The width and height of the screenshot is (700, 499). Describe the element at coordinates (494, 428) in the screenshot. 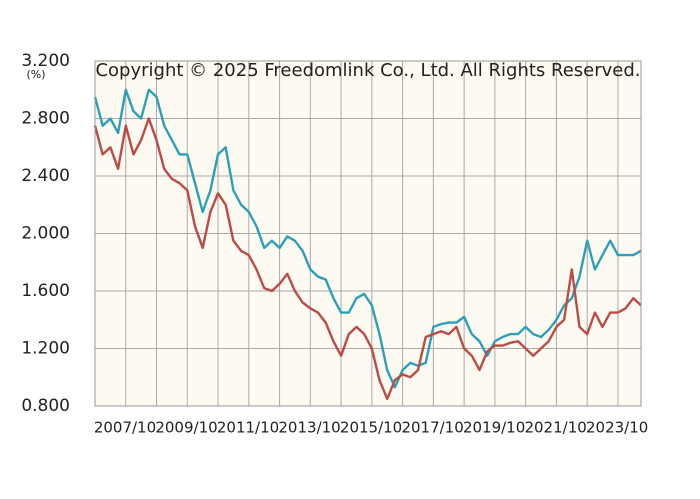

I see `x-tick-label: 2019/10` at that location.